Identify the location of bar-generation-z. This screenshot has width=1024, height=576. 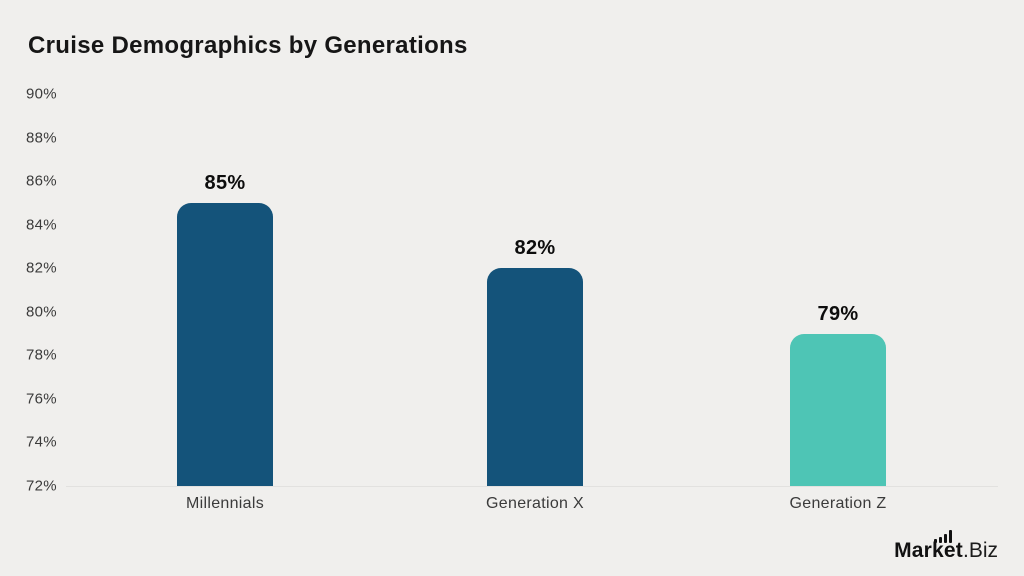
(838, 409).